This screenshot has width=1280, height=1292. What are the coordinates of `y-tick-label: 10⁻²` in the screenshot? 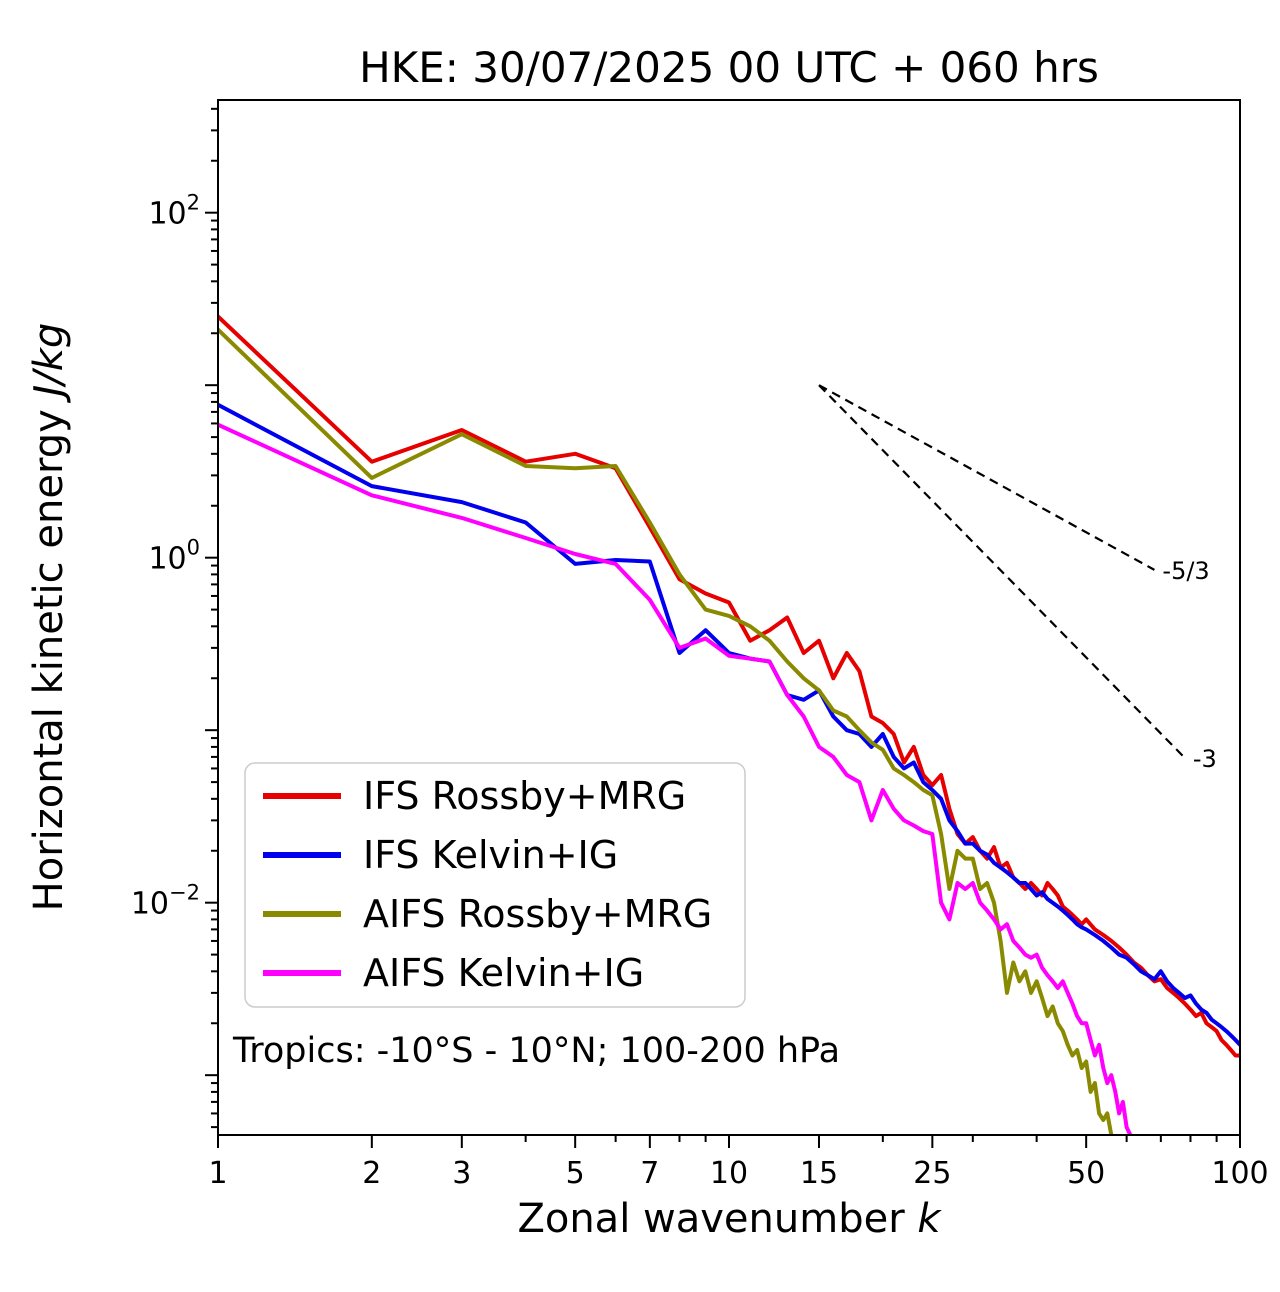 It's located at (165, 901).